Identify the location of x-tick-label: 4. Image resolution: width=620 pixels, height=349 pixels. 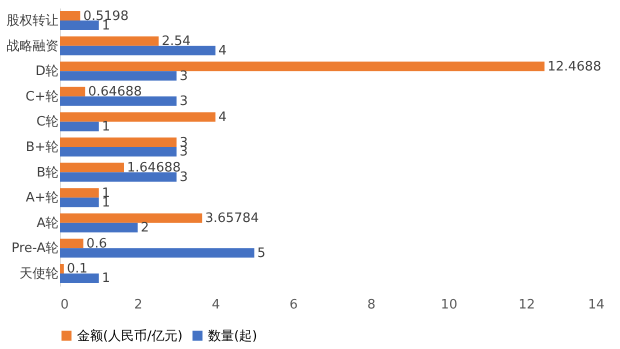
(216, 305).